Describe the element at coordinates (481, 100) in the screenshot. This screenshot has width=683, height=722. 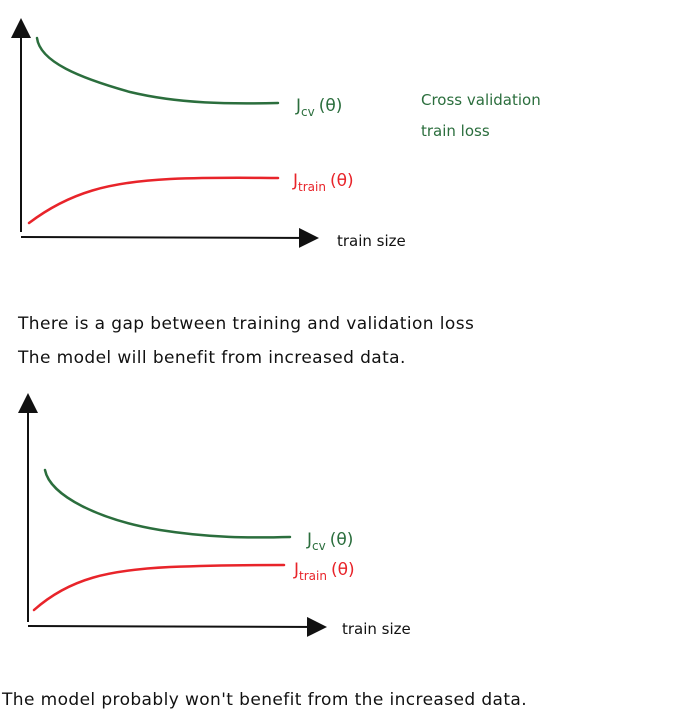
I see `legend-line-1: Cross validation` at that location.